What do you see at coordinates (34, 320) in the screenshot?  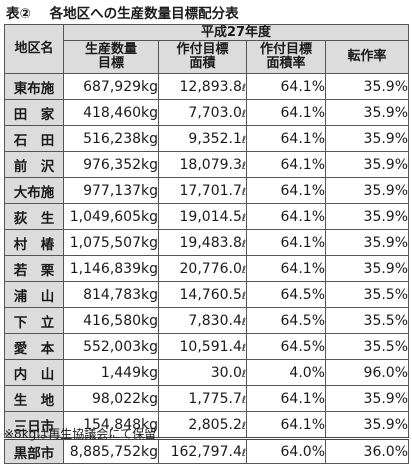 I see `area-name: 下 立` at bounding box center [34, 320].